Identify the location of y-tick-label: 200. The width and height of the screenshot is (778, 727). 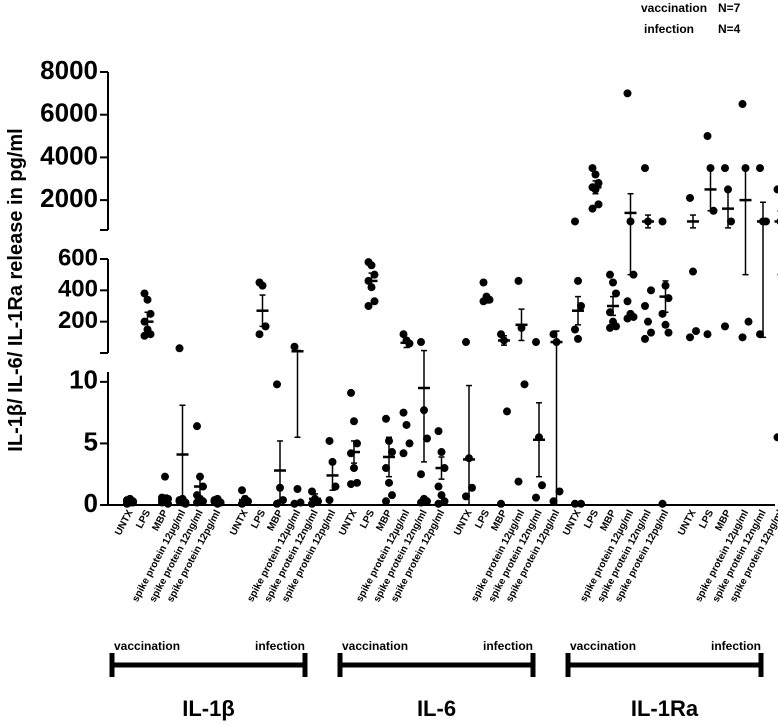
(78, 320).